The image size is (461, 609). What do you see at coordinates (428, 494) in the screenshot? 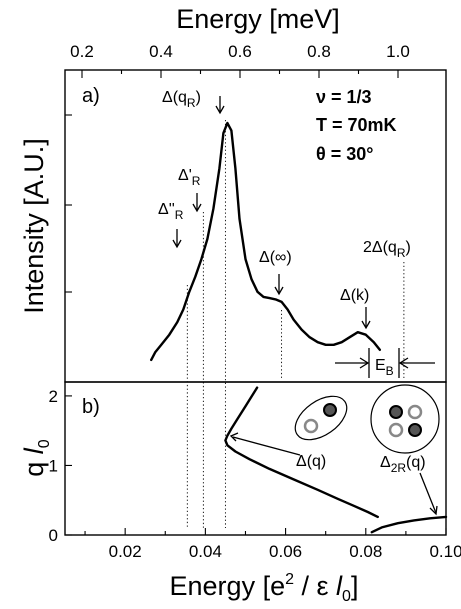
I see `d2r-arrow` at bounding box center [428, 494].